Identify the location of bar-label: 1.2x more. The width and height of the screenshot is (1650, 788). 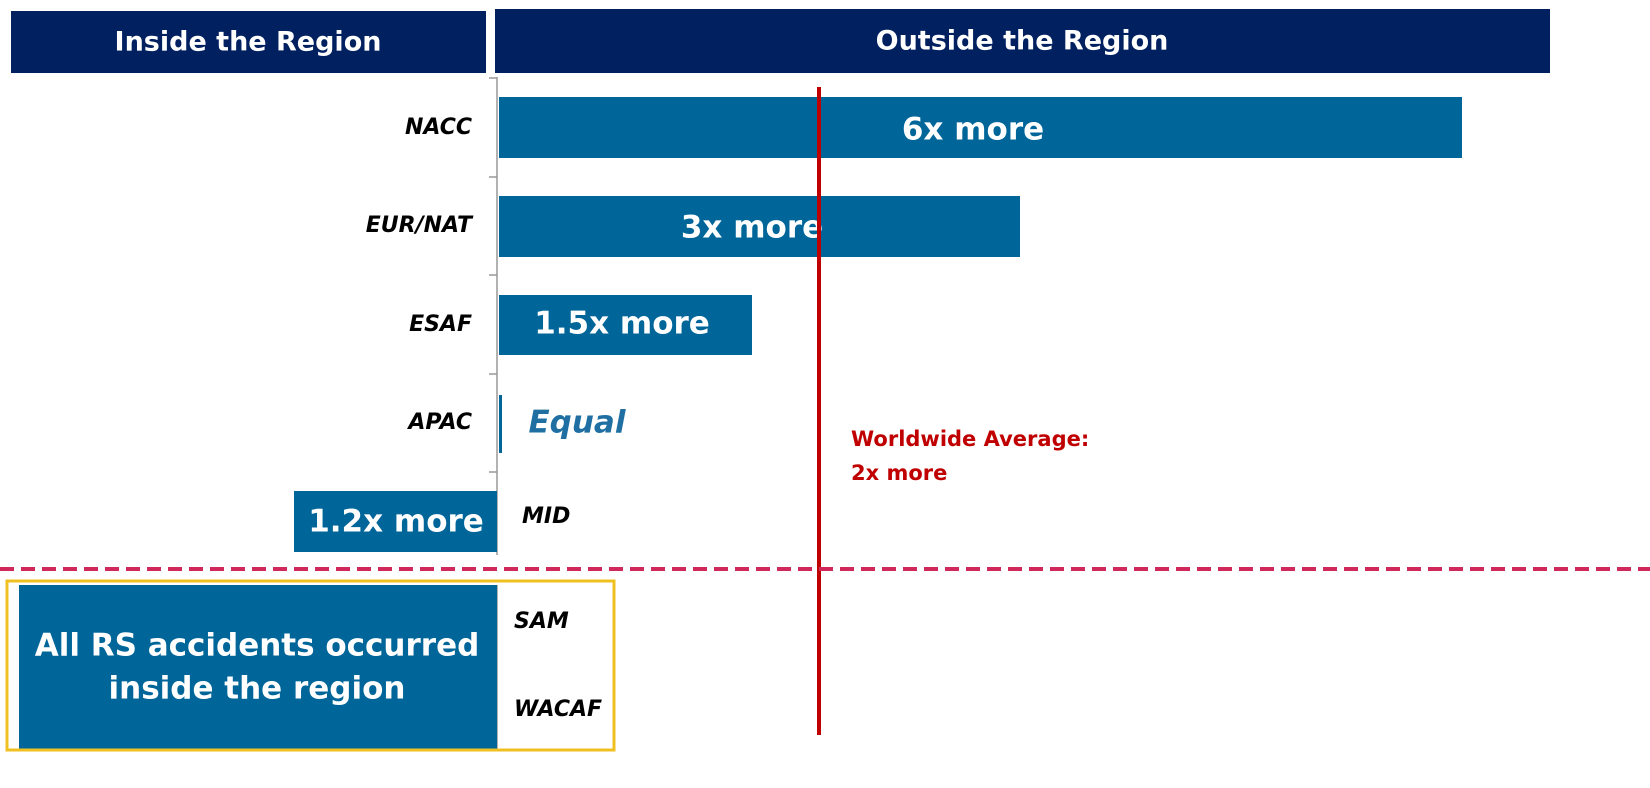
(396, 522).